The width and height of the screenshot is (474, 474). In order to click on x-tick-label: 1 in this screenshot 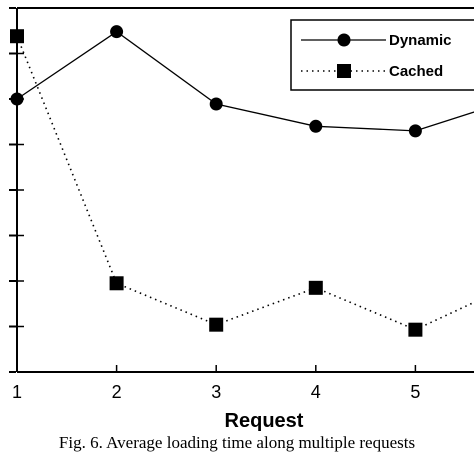, I will do `click(17, 392)`.